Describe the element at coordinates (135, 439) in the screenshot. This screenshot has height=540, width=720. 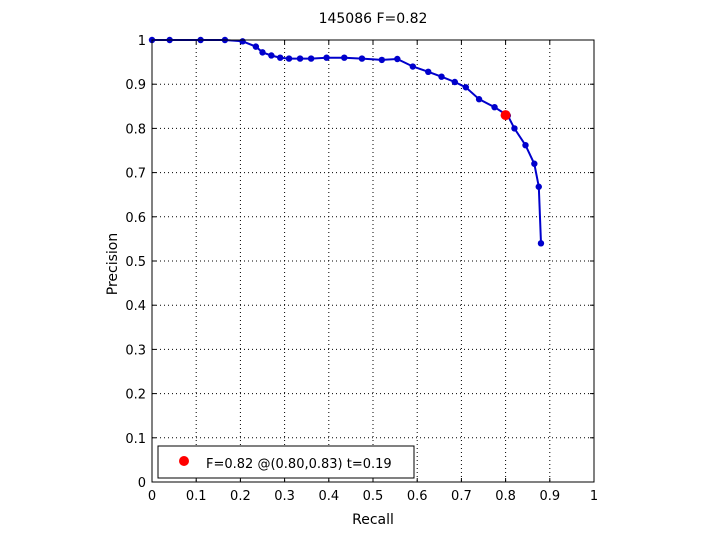
I see `y-tick-label: 0.1` at that location.